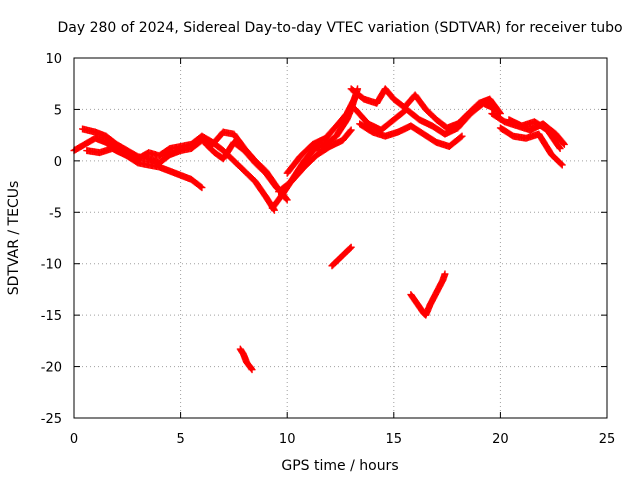 The image size is (640, 480). Describe the element at coordinates (74, 439) in the screenshot. I see `x-tick-label: 0` at that location.